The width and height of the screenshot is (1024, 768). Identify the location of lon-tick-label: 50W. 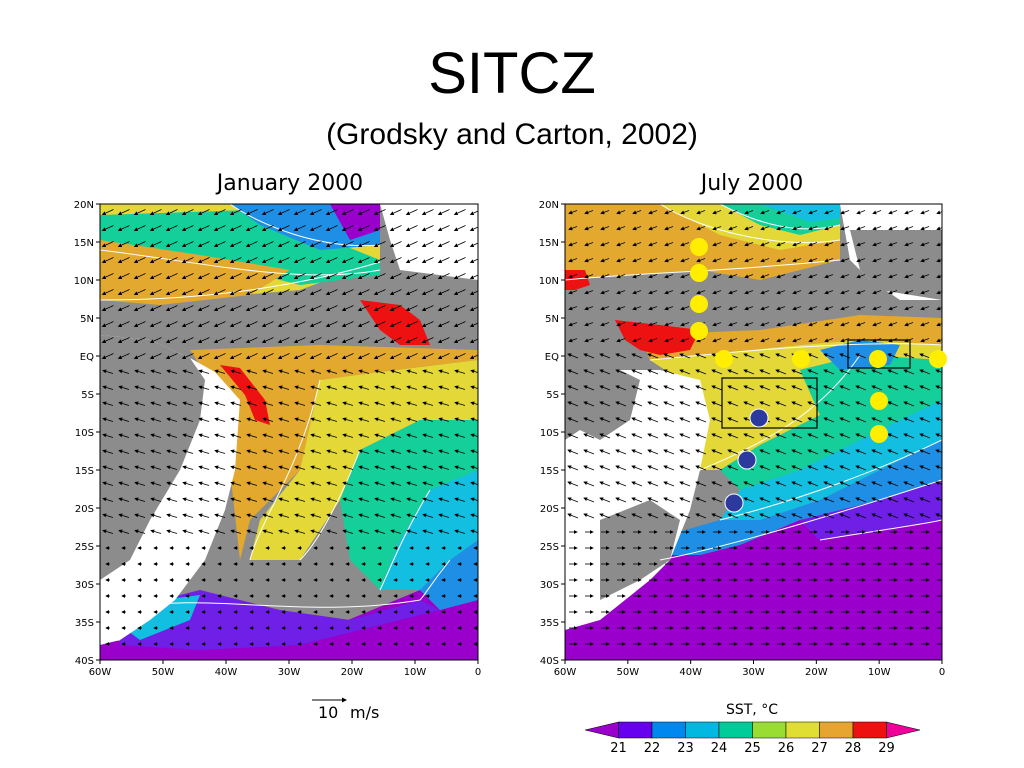
(163, 672).